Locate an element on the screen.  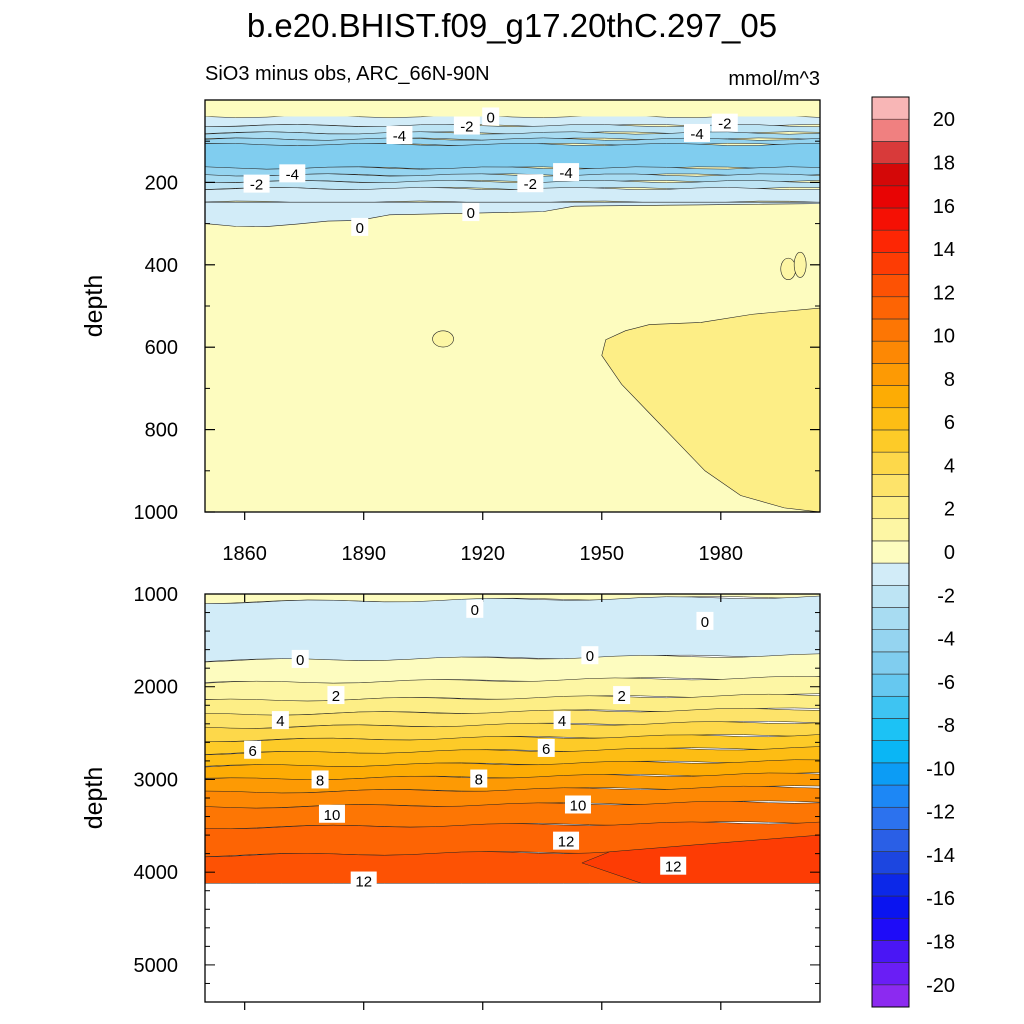
colorbar-tick-label: 10 is located at coordinates (944, 337).